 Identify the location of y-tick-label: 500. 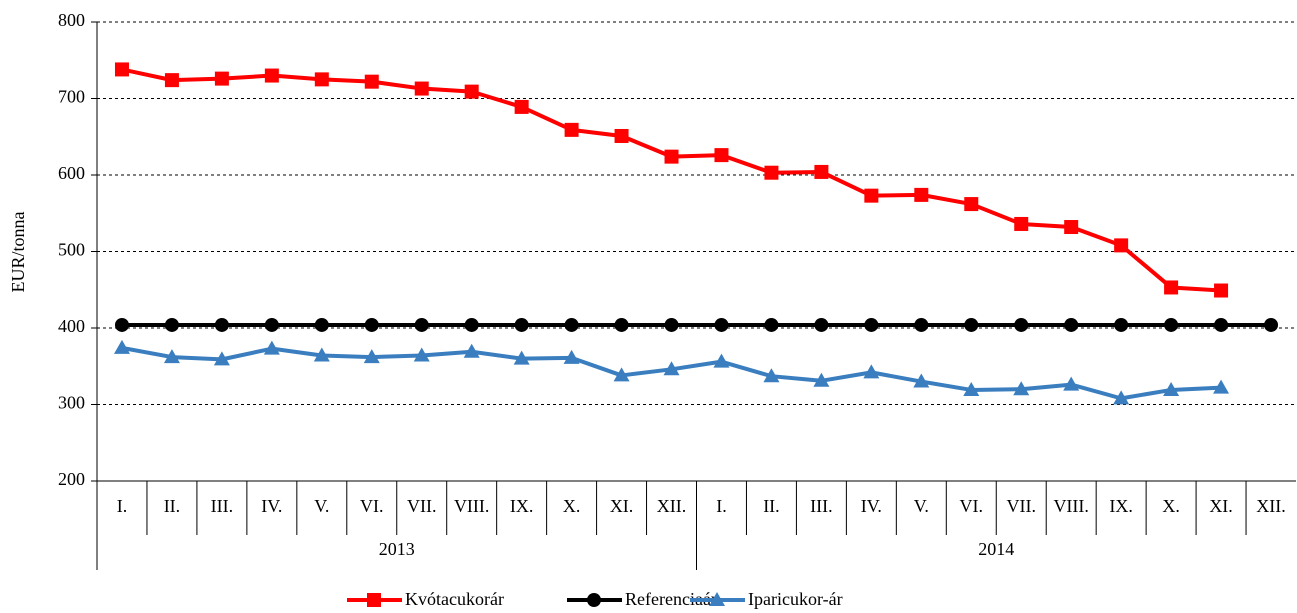
(71, 250).